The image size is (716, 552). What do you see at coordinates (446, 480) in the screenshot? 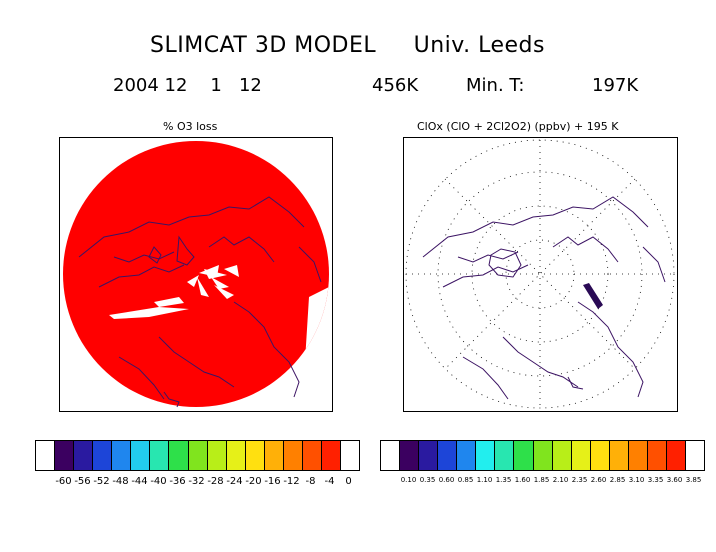
I see `clox-colorbar-tick-label: 0.60` at bounding box center [446, 480].